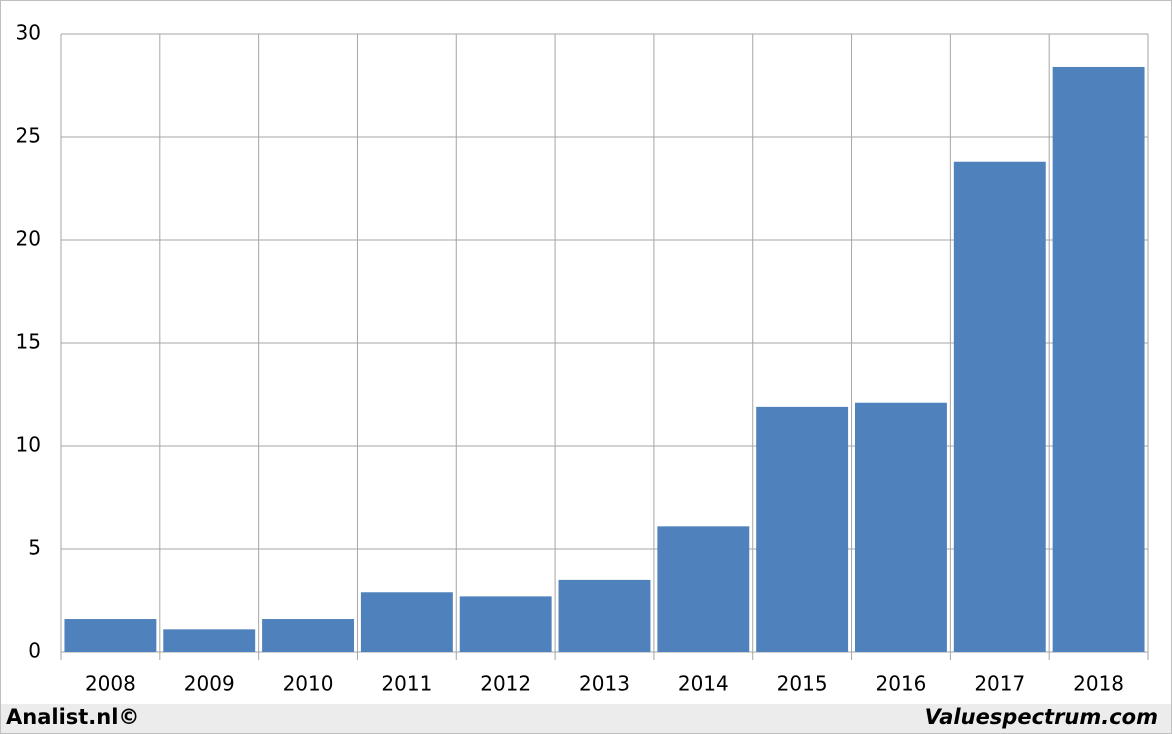  I want to click on x-tick-label: 2012, so click(505, 684).